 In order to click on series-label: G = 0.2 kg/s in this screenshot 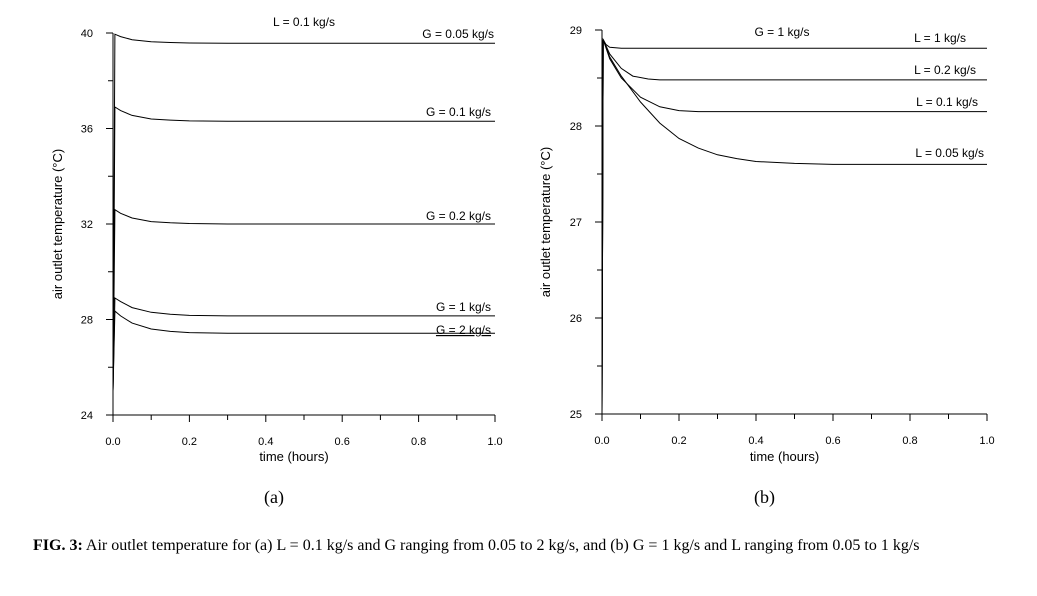, I will do `click(458, 216)`.